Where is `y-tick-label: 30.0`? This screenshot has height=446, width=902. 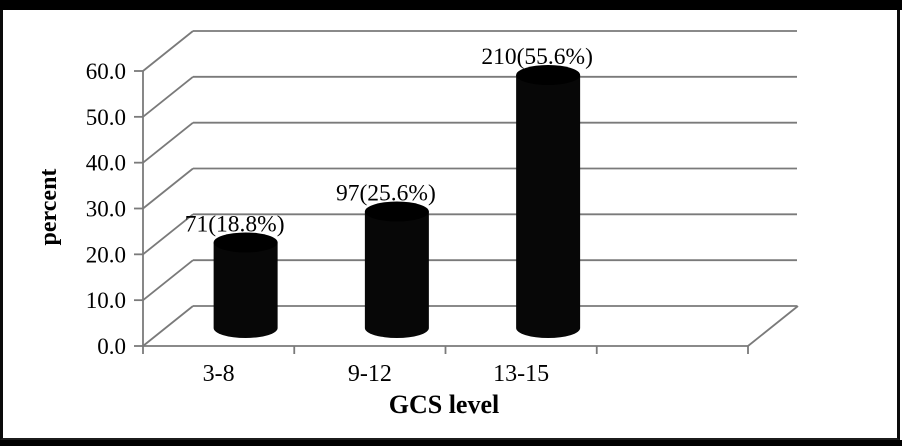 y-tick-label: 30.0 is located at coordinates (106, 209).